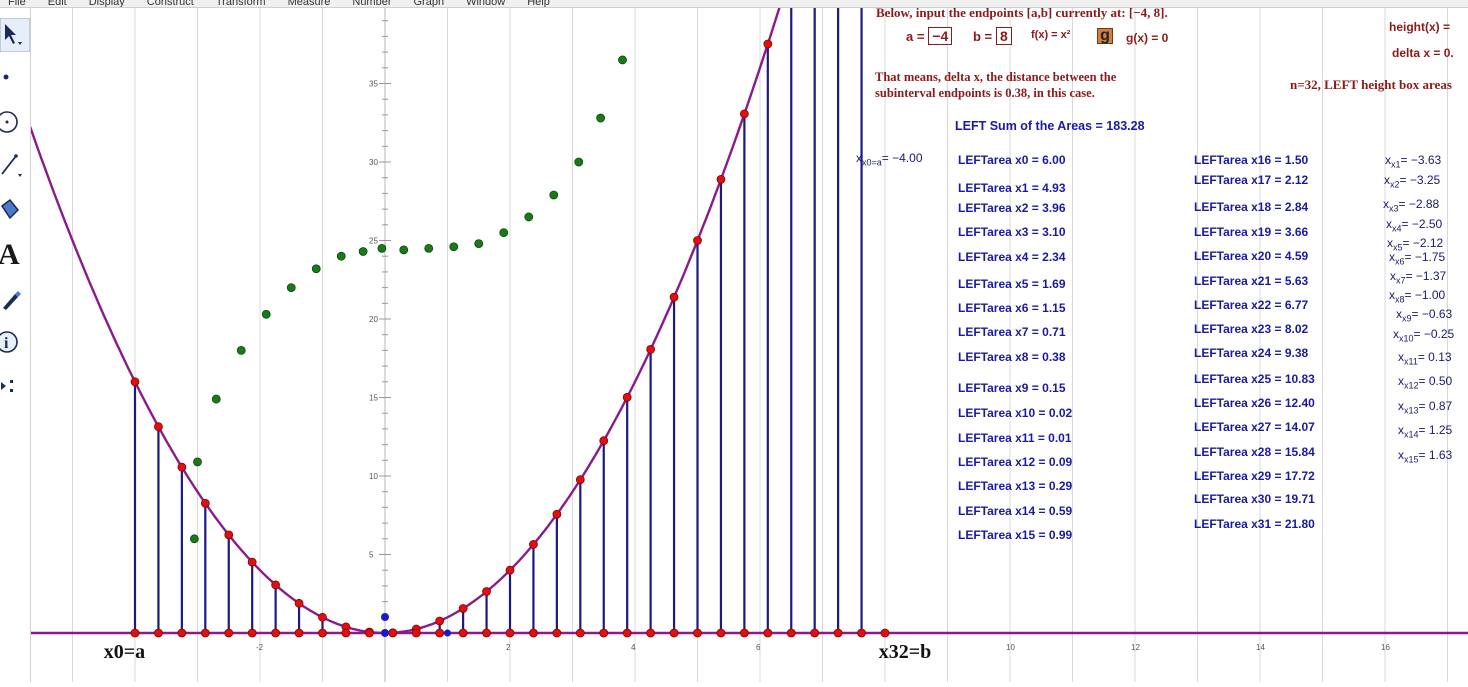 This screenshot has height=687, width=1468. I want to click on point-tool, so click(15, 77).